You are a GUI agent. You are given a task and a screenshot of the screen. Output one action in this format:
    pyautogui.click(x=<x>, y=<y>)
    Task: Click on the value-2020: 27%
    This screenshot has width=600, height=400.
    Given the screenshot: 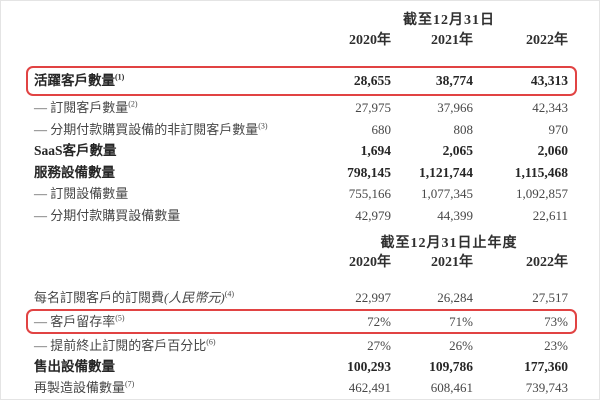 What is the action you would take?
    pyautogui.click(x=379, y=345)
    